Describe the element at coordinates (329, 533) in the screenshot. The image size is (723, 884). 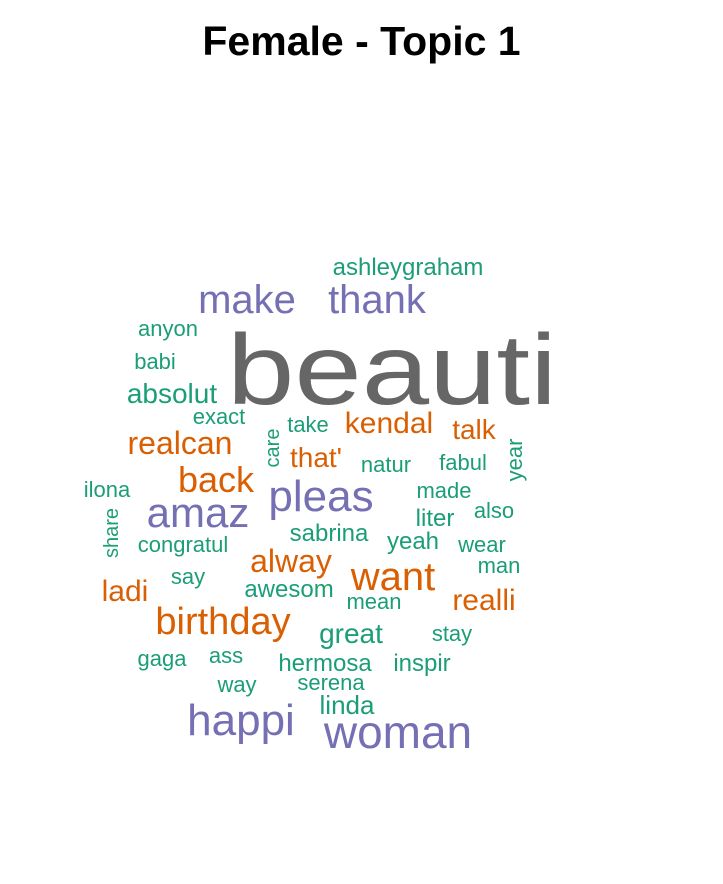
I see `word-33: sabrina` at that location.